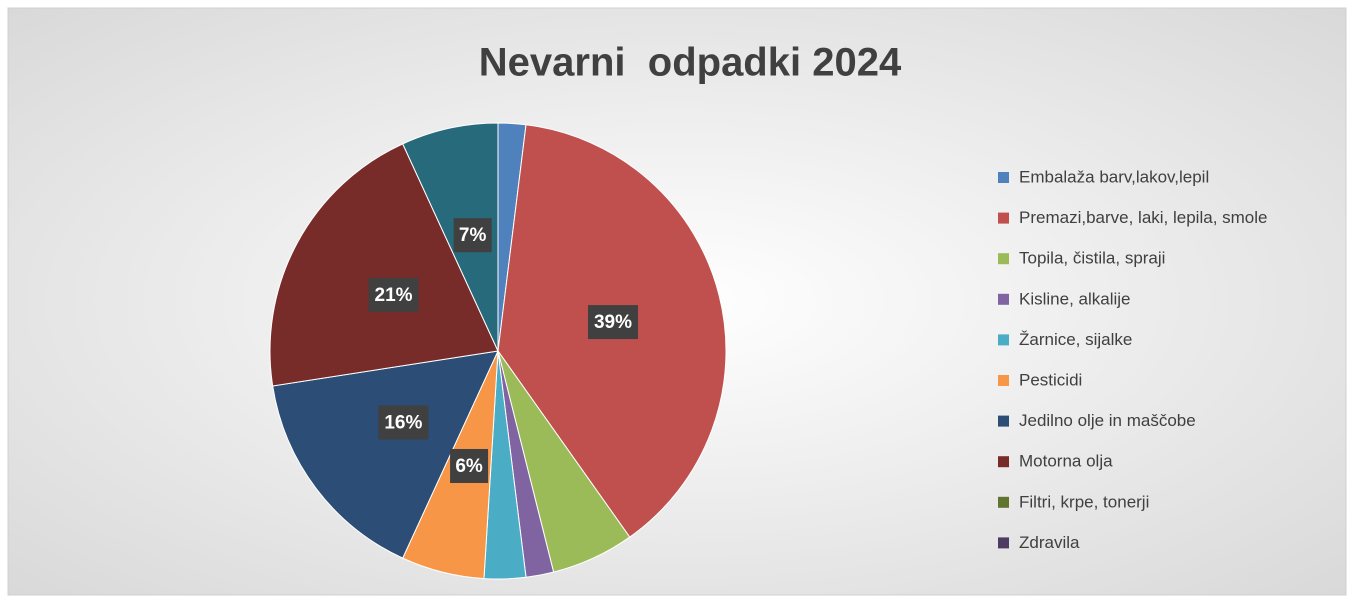  I want to click on legend-label: Kisline, alkalije, so click(1075, 298).